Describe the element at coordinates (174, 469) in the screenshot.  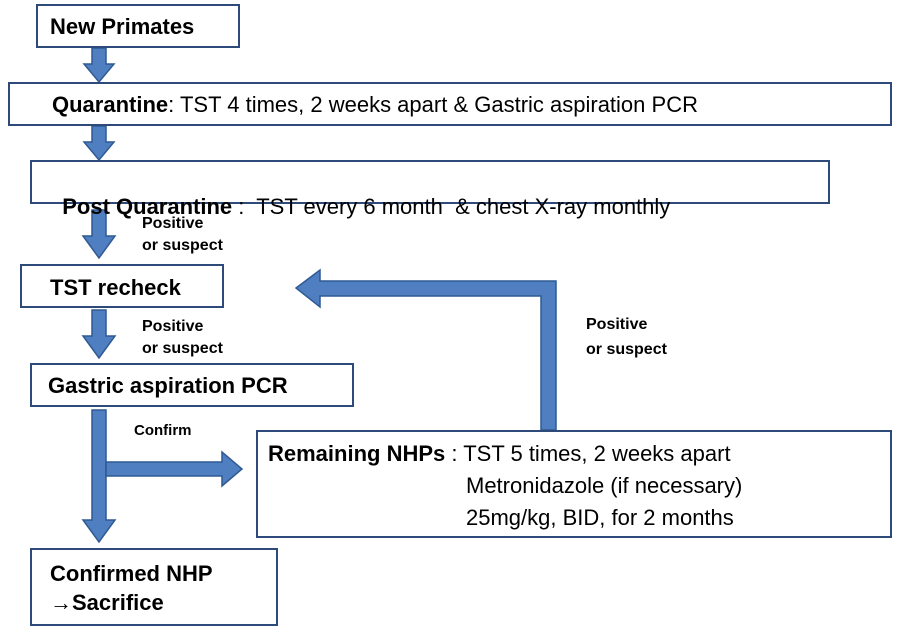
I see `arrow-branch-to-remaining` at that location.